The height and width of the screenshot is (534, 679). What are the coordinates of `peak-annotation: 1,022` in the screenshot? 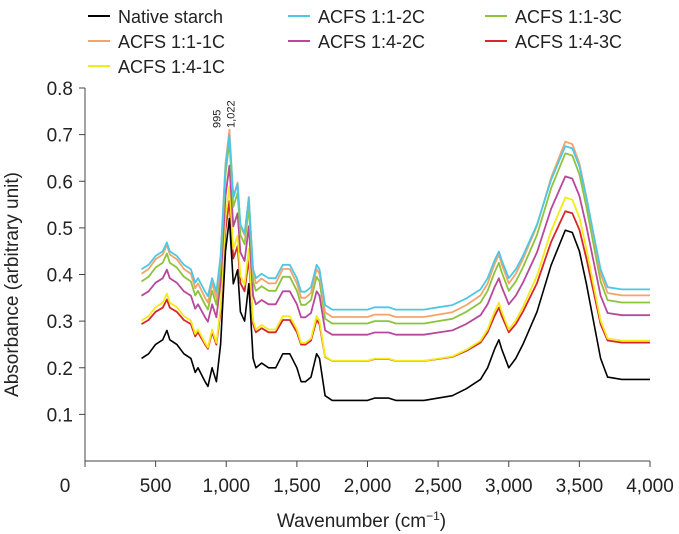 It's located at (231, 114).